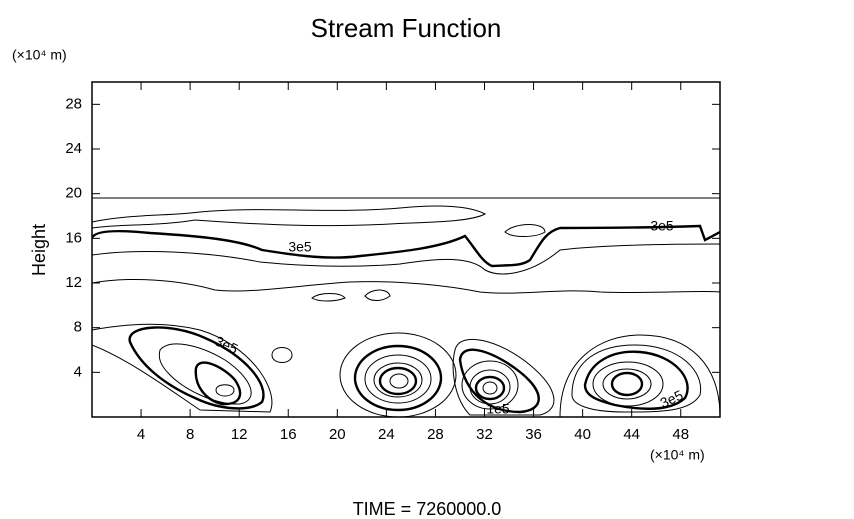 This screenshot has height=519, width=854. Describe the element at coordinates (631, 434) in the screenshot. I see `x-tick-label: 44` at that location.